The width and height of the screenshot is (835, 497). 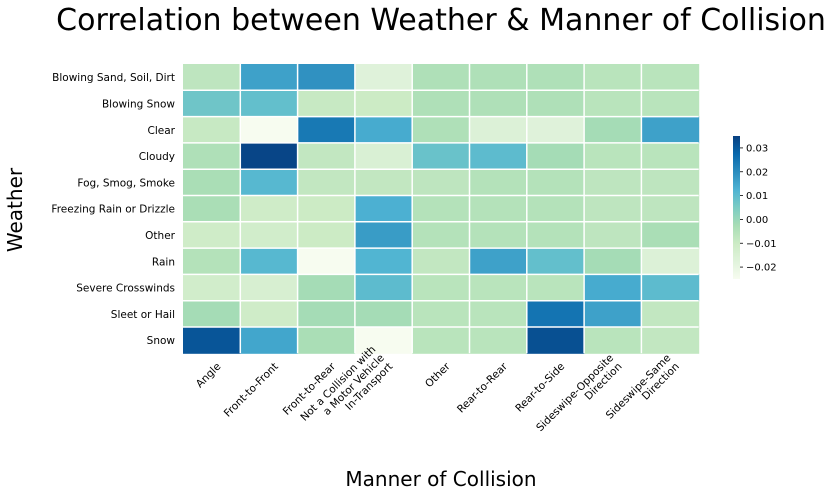 I want to click on y-tick-label: Other, so click(x=160, y=236).